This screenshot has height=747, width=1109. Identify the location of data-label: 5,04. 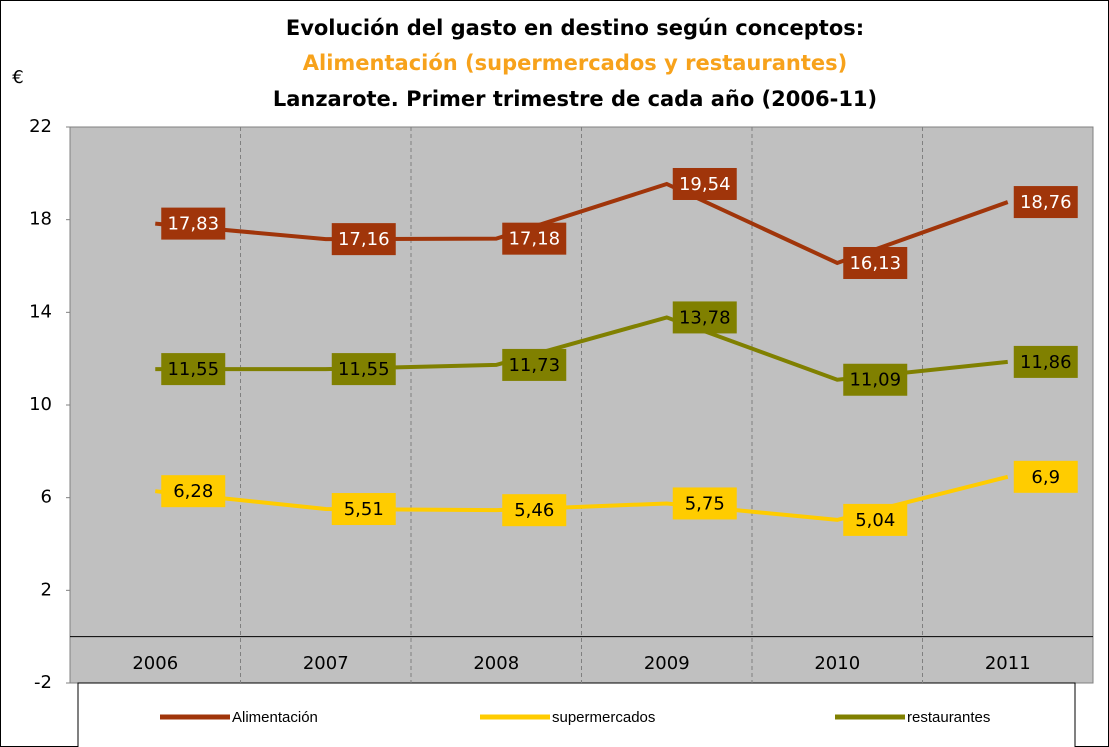
(875, 520).